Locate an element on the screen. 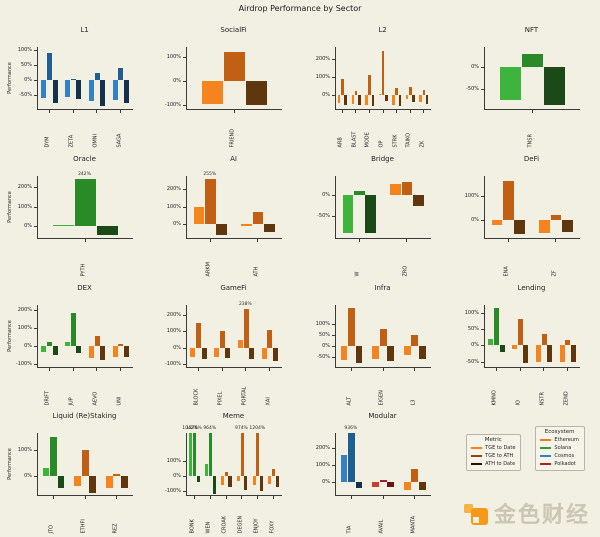  bar-manta-tge_to_date is located at coordinates (407, 486).